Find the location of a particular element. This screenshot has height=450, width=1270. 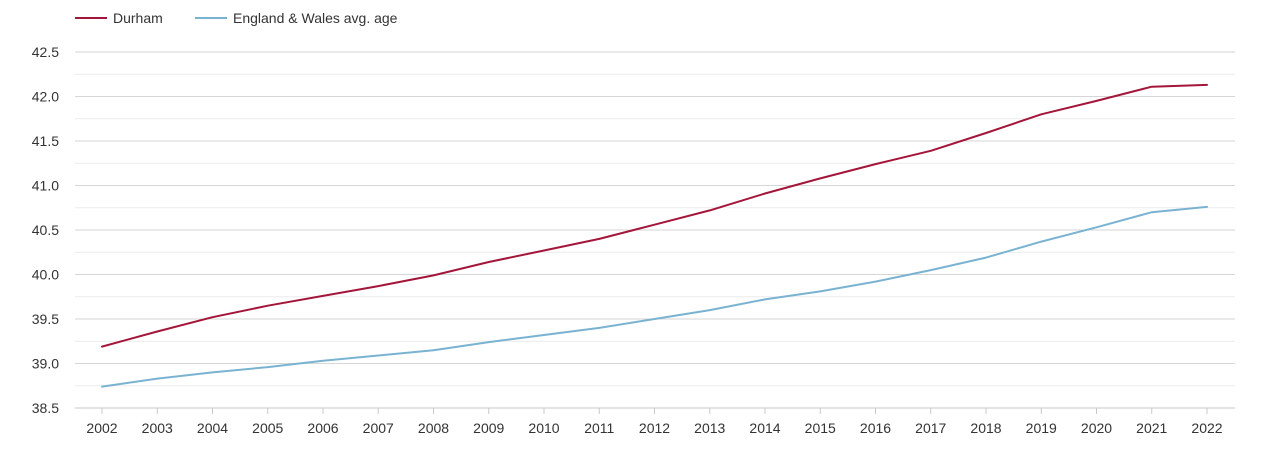

y-tick-label: 41.0 is located at coordinates (45, 186).